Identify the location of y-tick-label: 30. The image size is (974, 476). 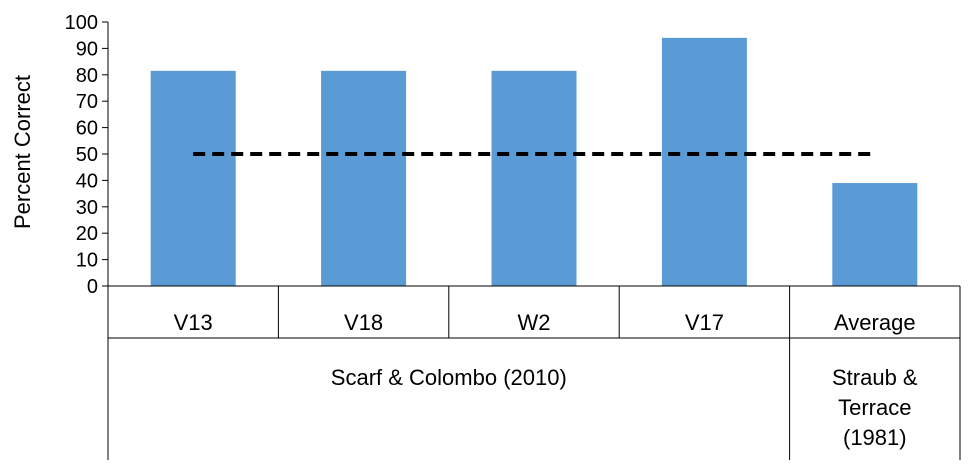
(87, 208).